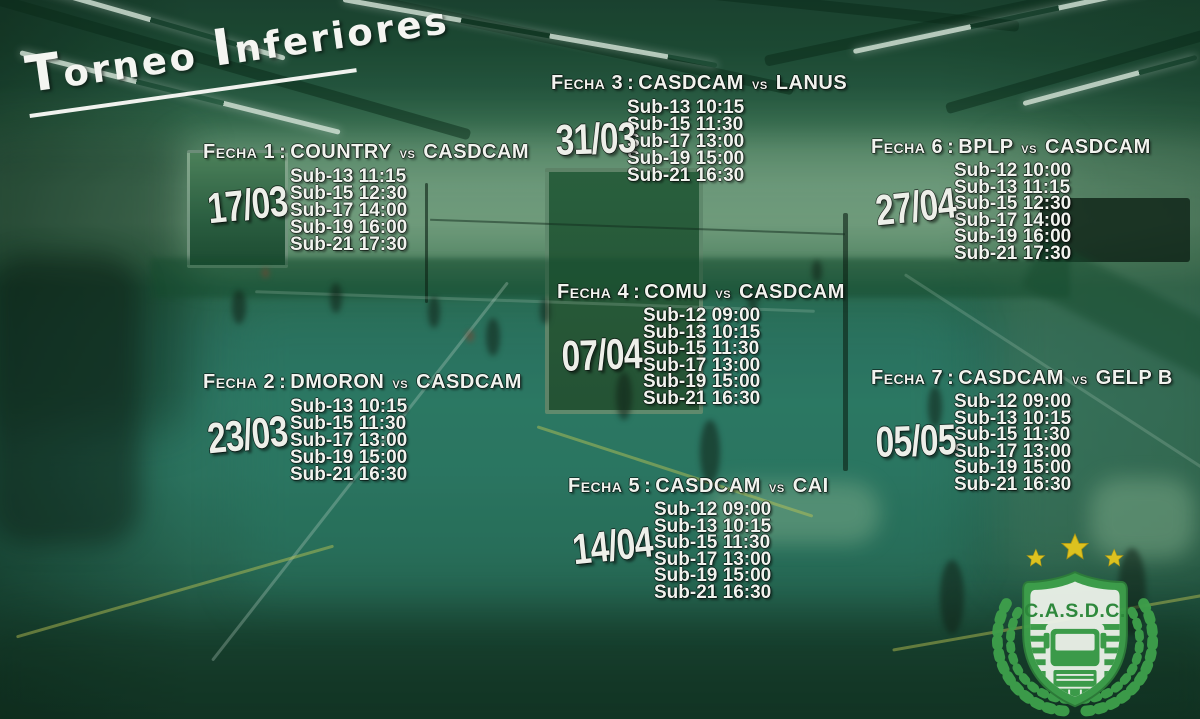 The image size is (1200, 719). I want to click on match-date: 14/04, so click(612, 546).